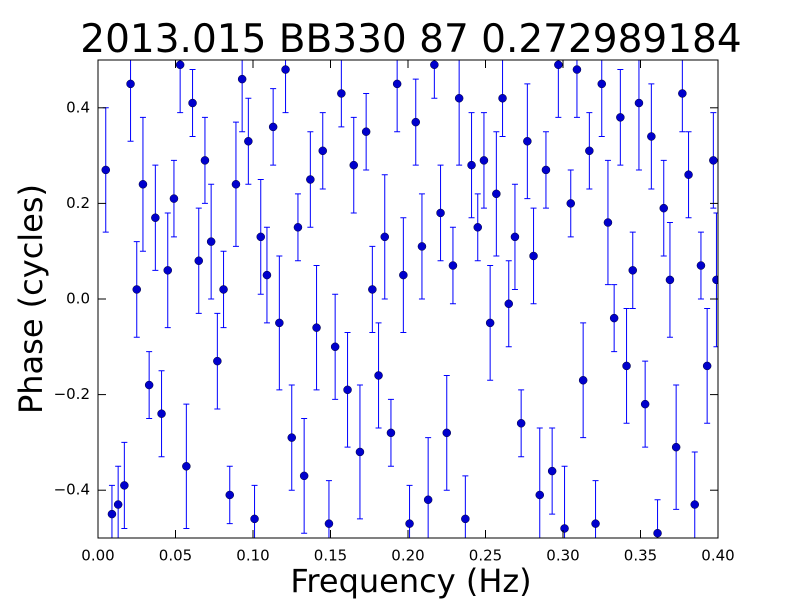  What do you see at coordinates (78, 299) in the screenshot?
I see `y-tick-label: 0.0` at bounding box center [78, 299].